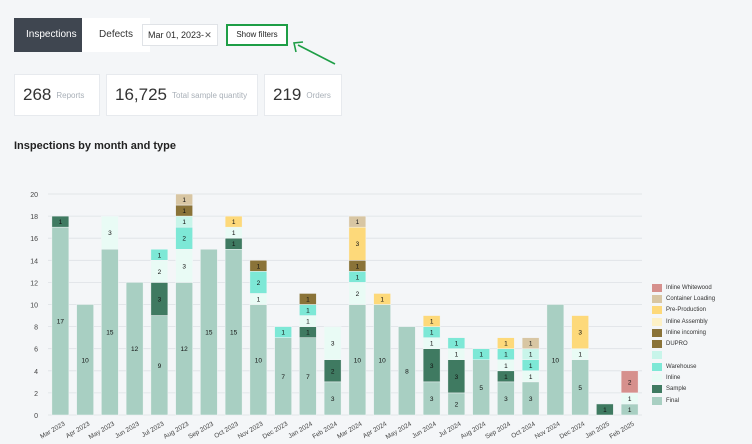 The width and height of the screenshot is (752, 444). Describe the element at coordinates (701, 389) in the screenshot. I see `legend-item: Sample` at that location.